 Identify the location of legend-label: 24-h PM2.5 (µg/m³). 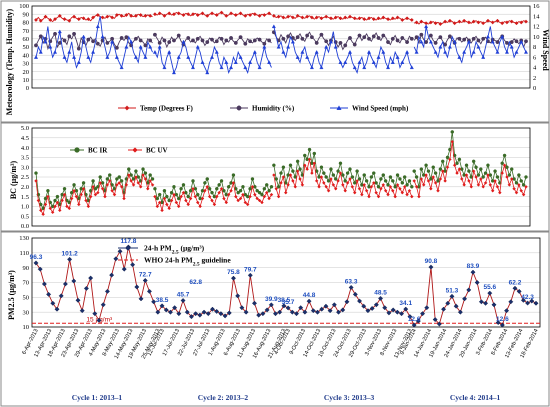
(174, 250).